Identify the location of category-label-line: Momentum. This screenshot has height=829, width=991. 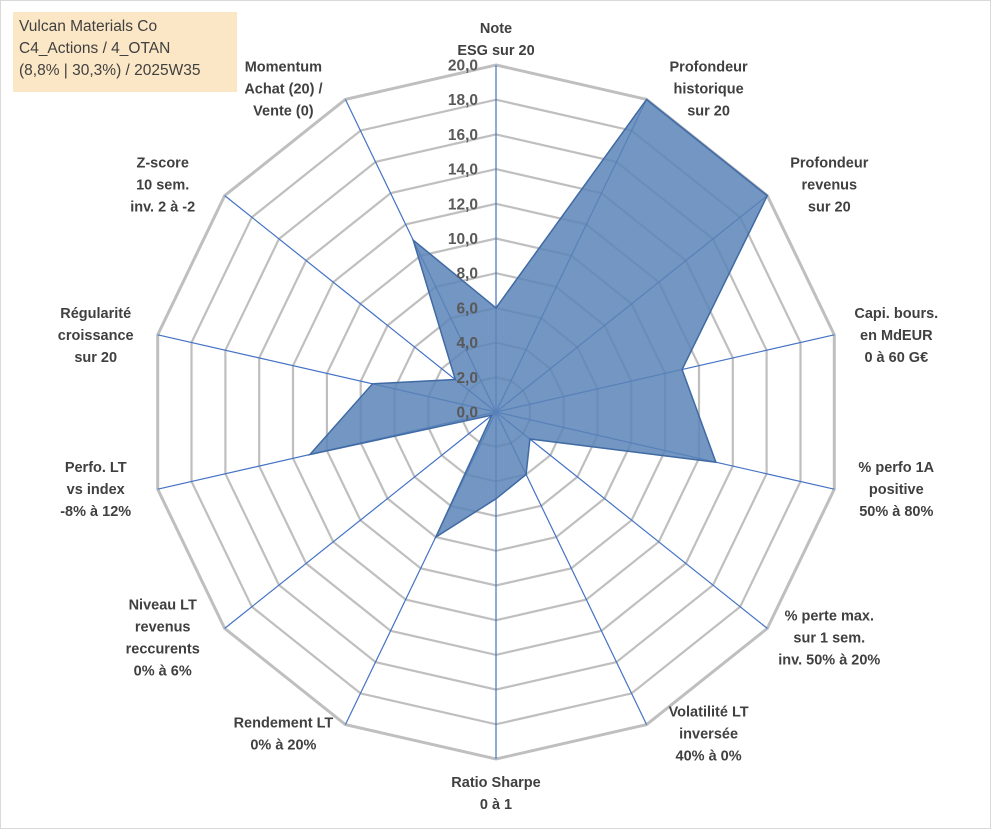
(283, 67).